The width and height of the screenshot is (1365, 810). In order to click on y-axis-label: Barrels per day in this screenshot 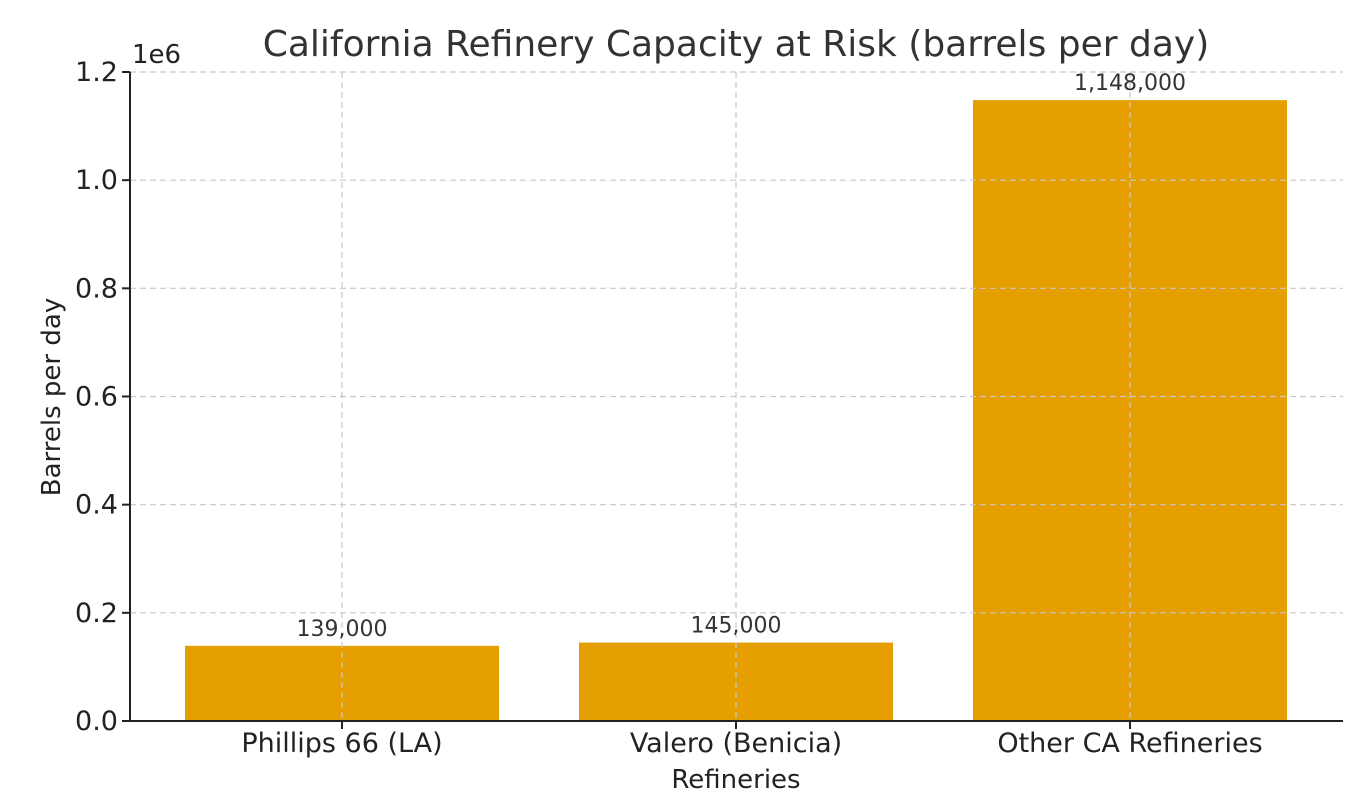, I will do `click(52, 397)`.